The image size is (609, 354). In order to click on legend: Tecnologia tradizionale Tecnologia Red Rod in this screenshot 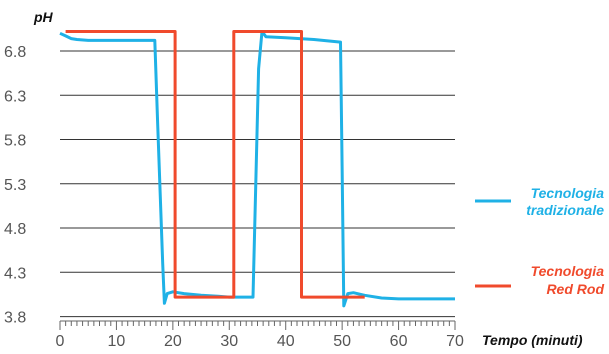, I will do `click(539, 241)`.